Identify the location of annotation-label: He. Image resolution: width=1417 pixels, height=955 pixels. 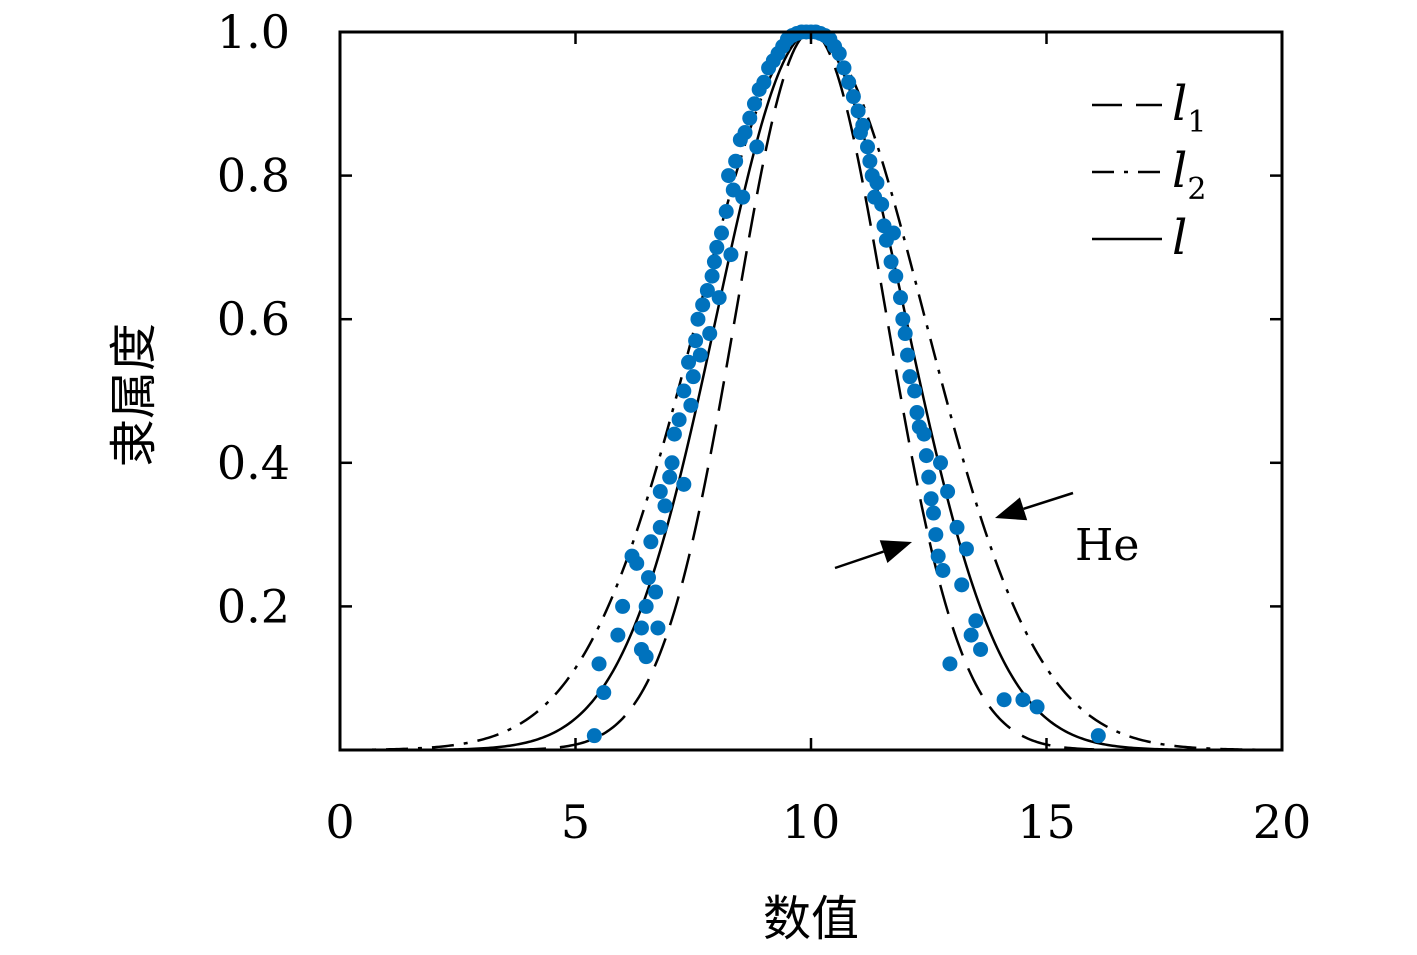
(1107, 545).